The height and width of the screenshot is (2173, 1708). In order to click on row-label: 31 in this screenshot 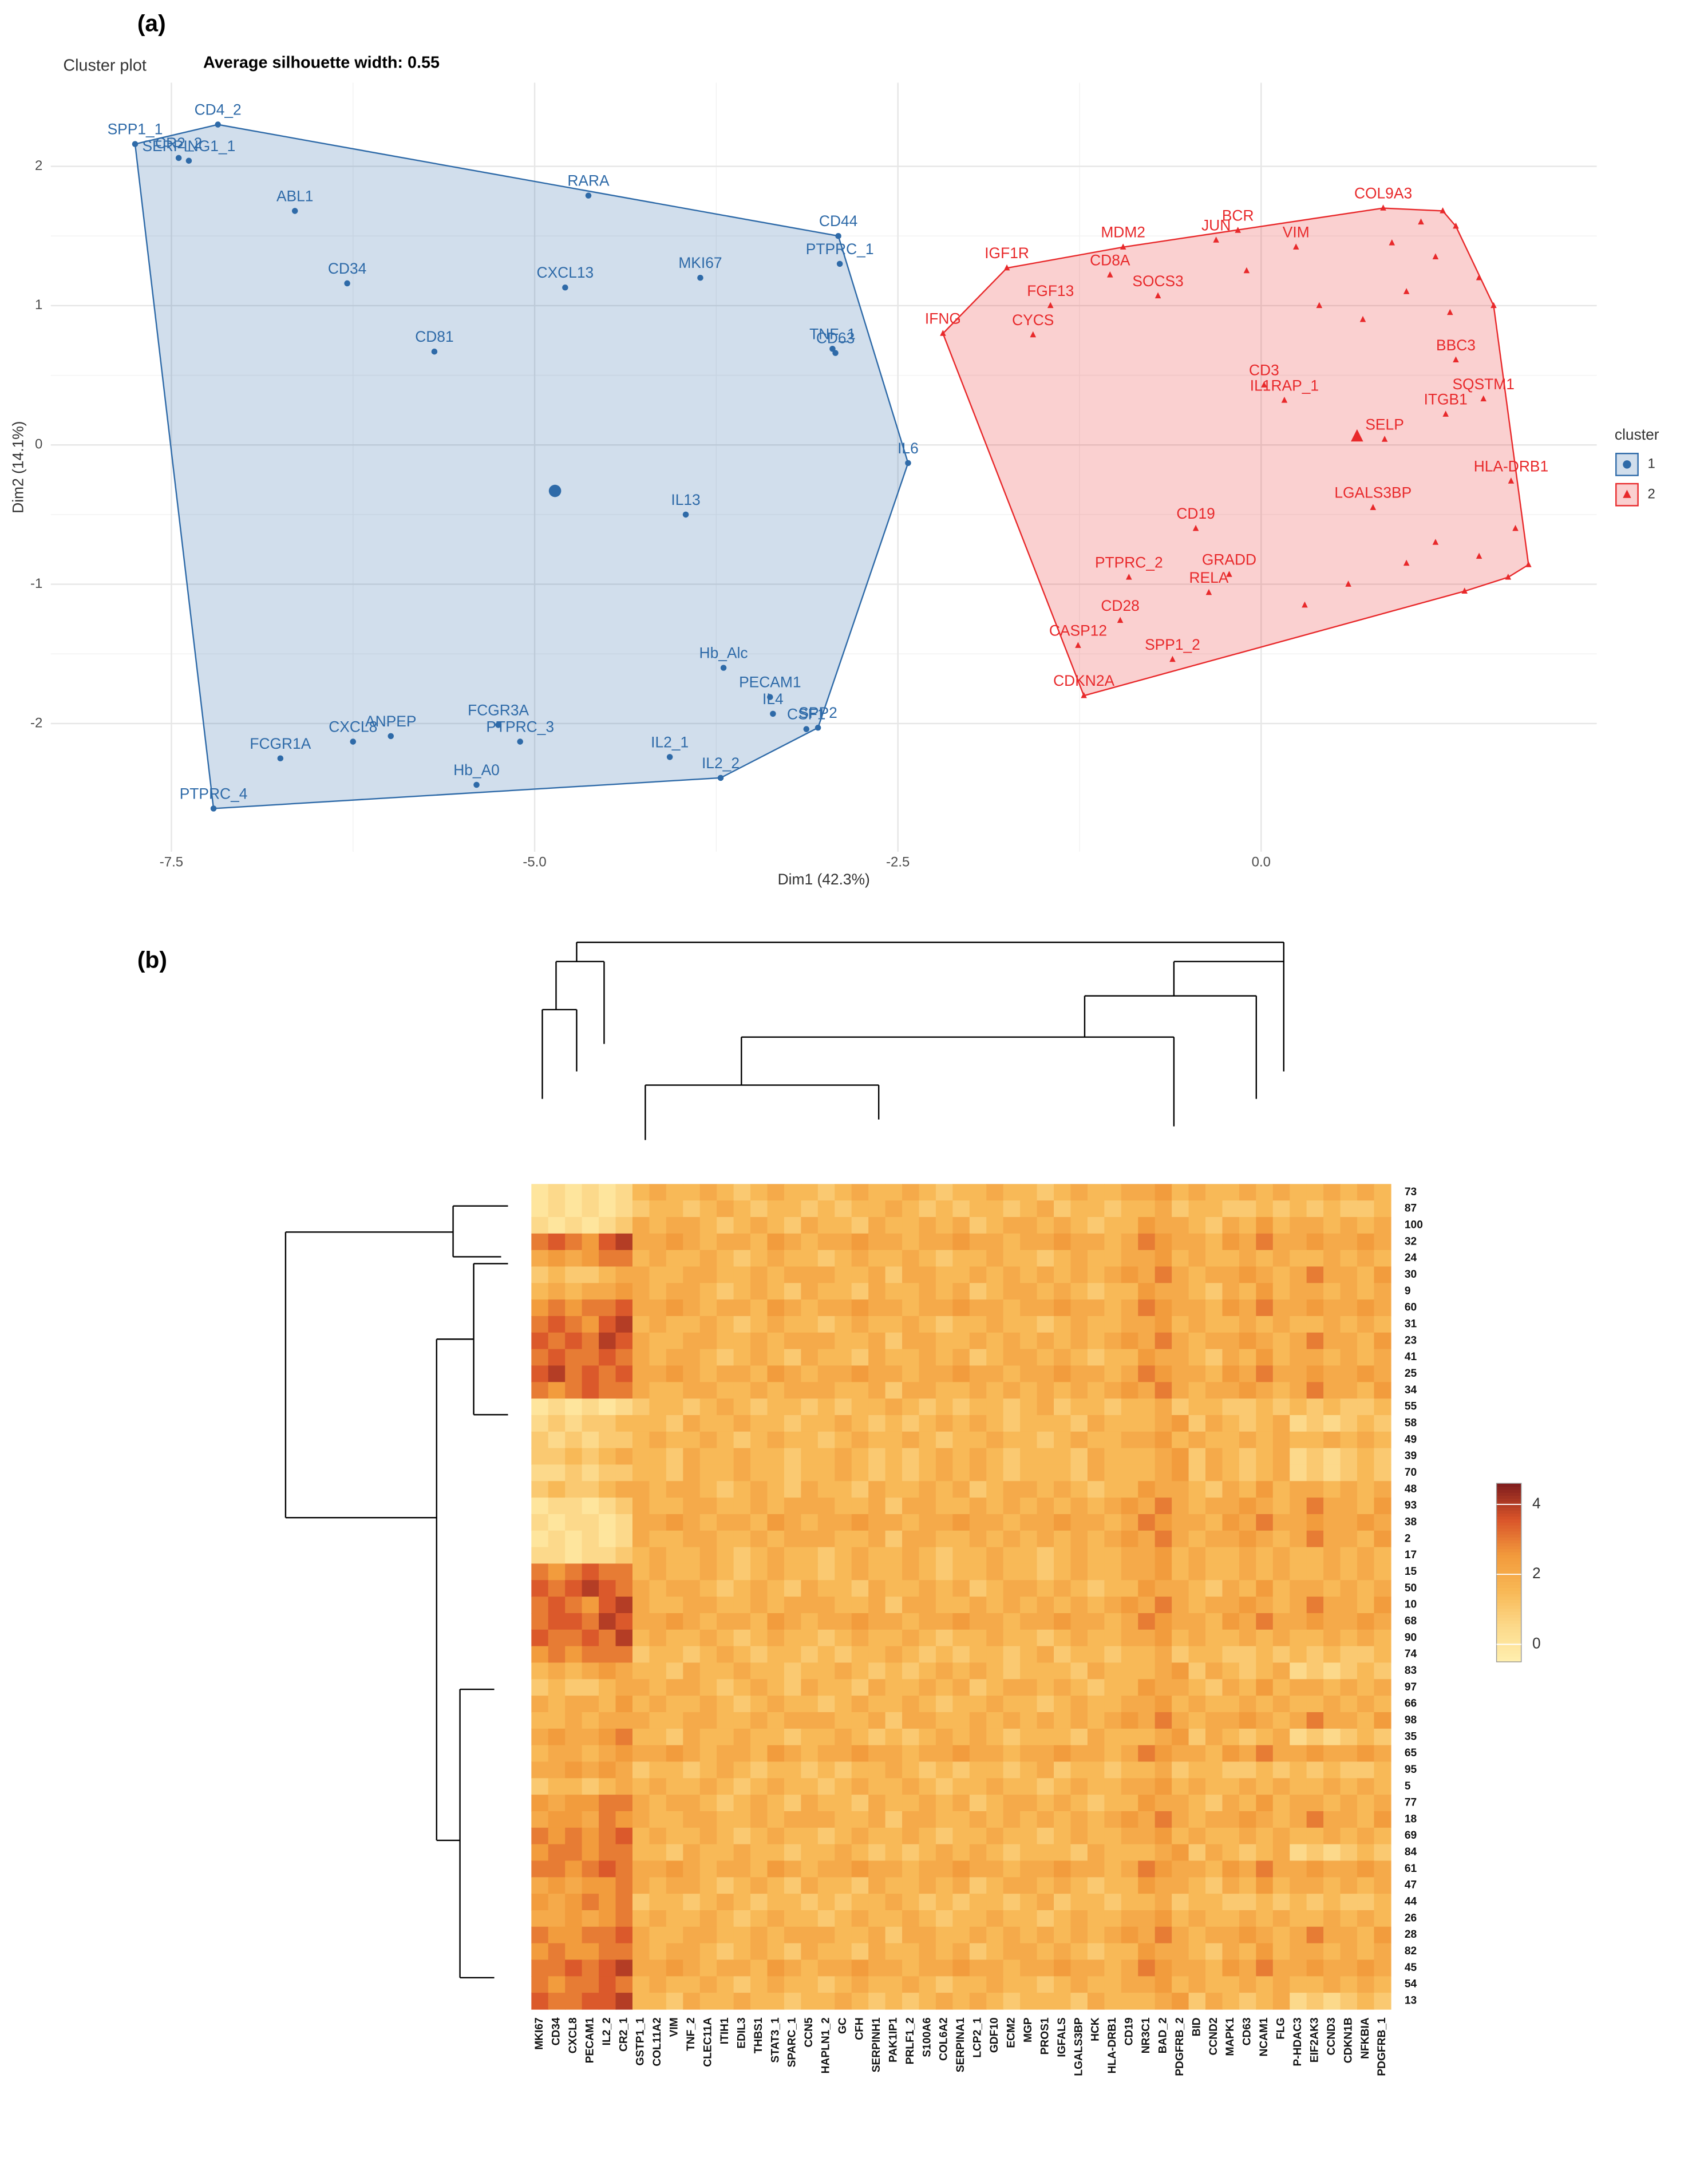, I will do `click(1411, 1324)`.